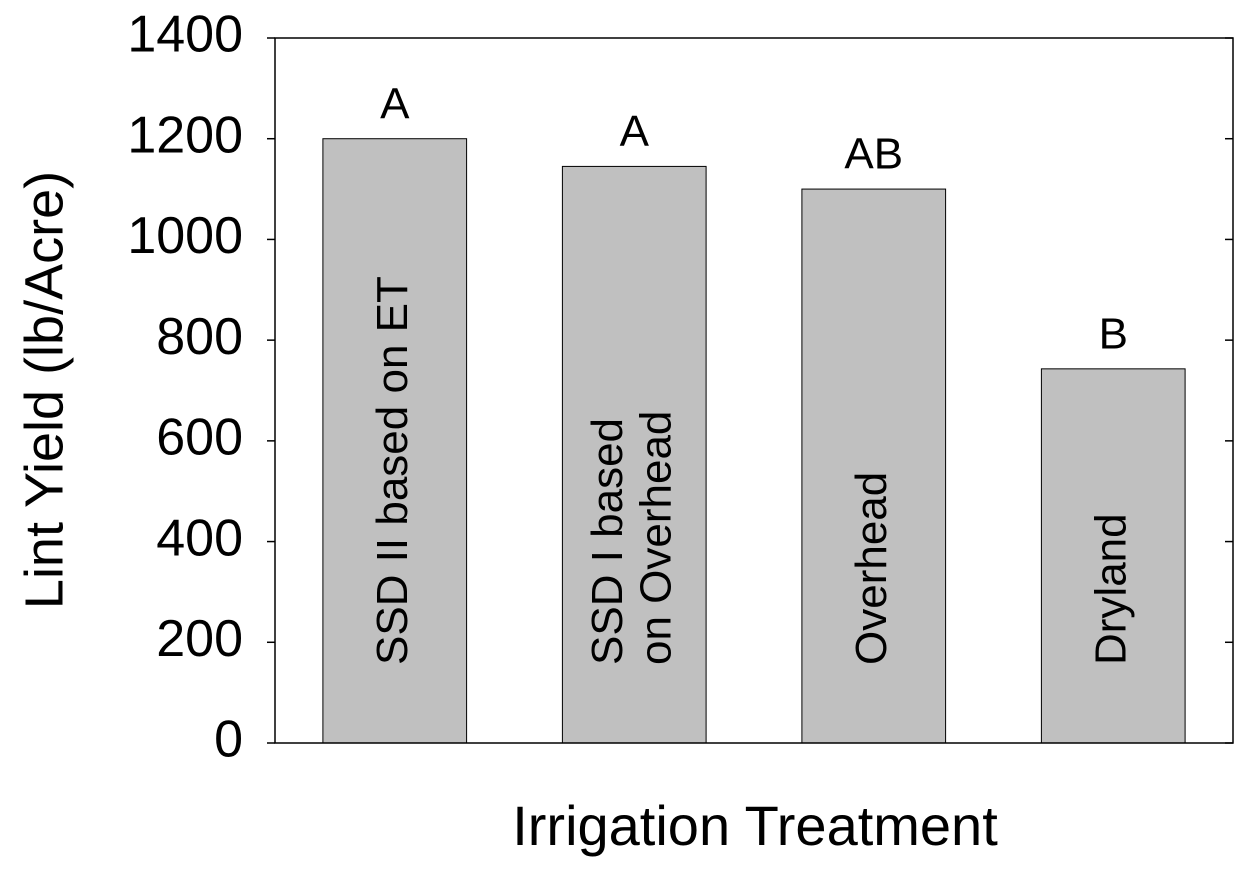 The height and width of the screenshot is (871, 1238). What do you see at coordinates (199, 337) in the screenshot?
I see `y-tick-label: 800` at bounding box center [199, 337].